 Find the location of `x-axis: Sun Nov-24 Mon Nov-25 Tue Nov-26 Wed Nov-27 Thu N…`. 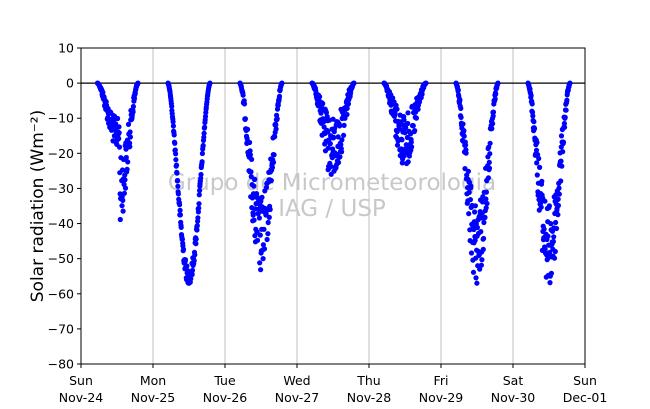

x-axis: Sun Nov-24 Mon Nov-25 Tue Nov-26 Wed Nov-27 Thu N… is located at coordinates (333, 384).